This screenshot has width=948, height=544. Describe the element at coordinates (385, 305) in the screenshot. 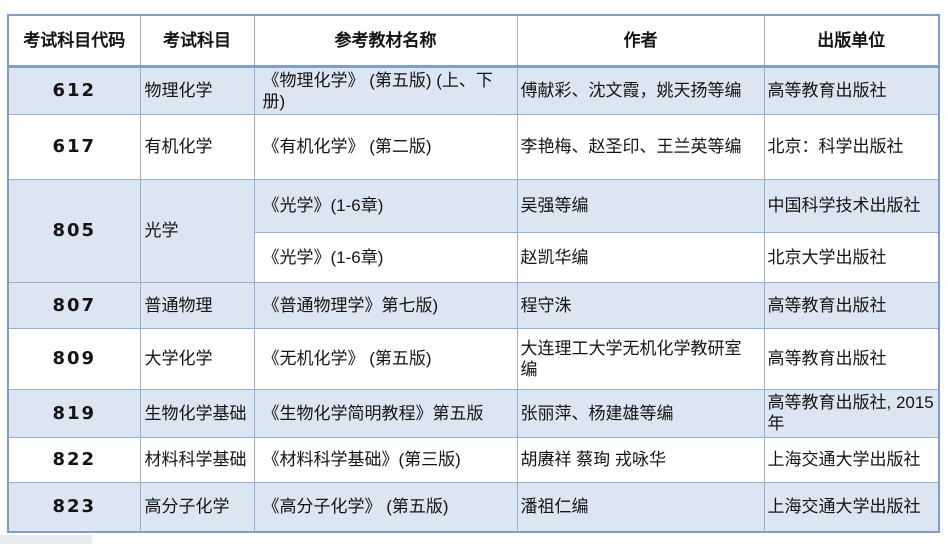

I see `cell-textbook: 《普通物理学》第七版)` at that location.